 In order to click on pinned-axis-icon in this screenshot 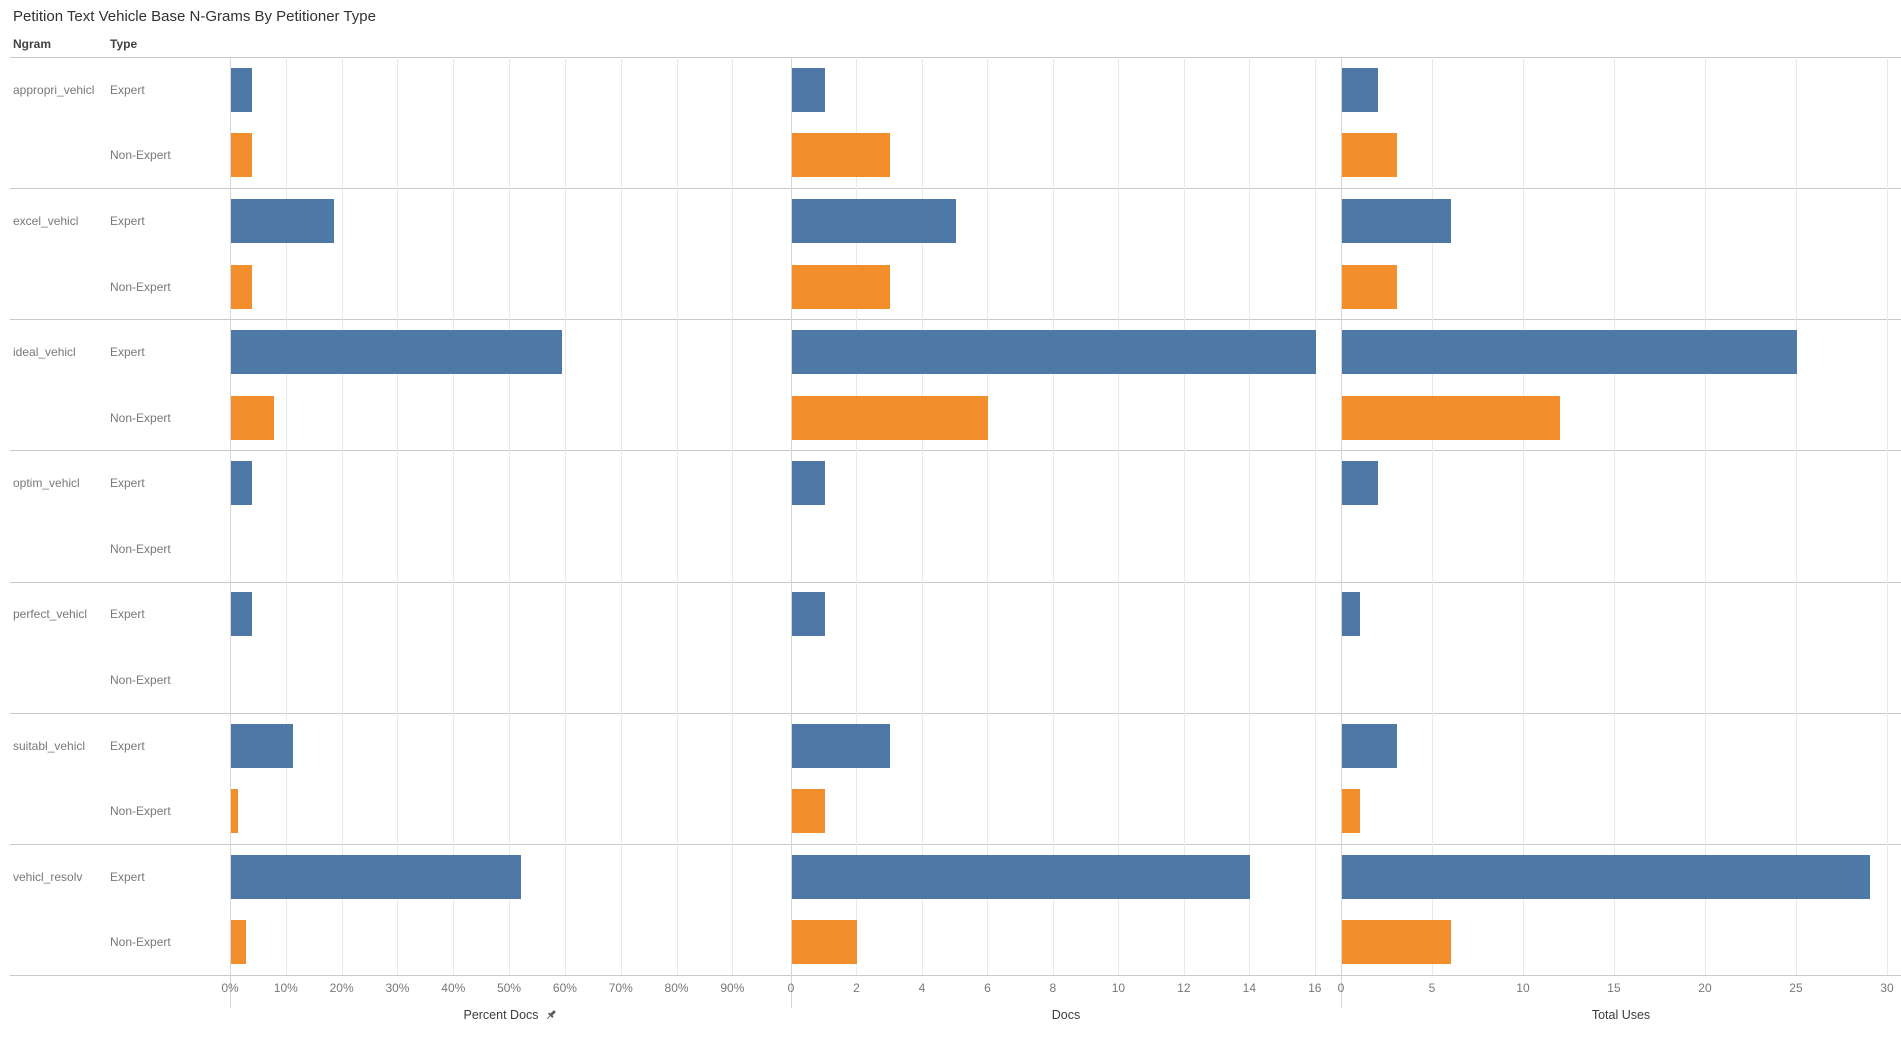, I will do `click(551, 1015)`.